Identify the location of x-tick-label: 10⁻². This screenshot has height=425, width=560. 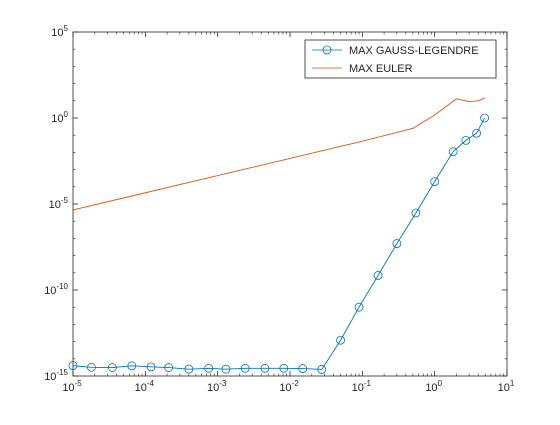
(289, 386).